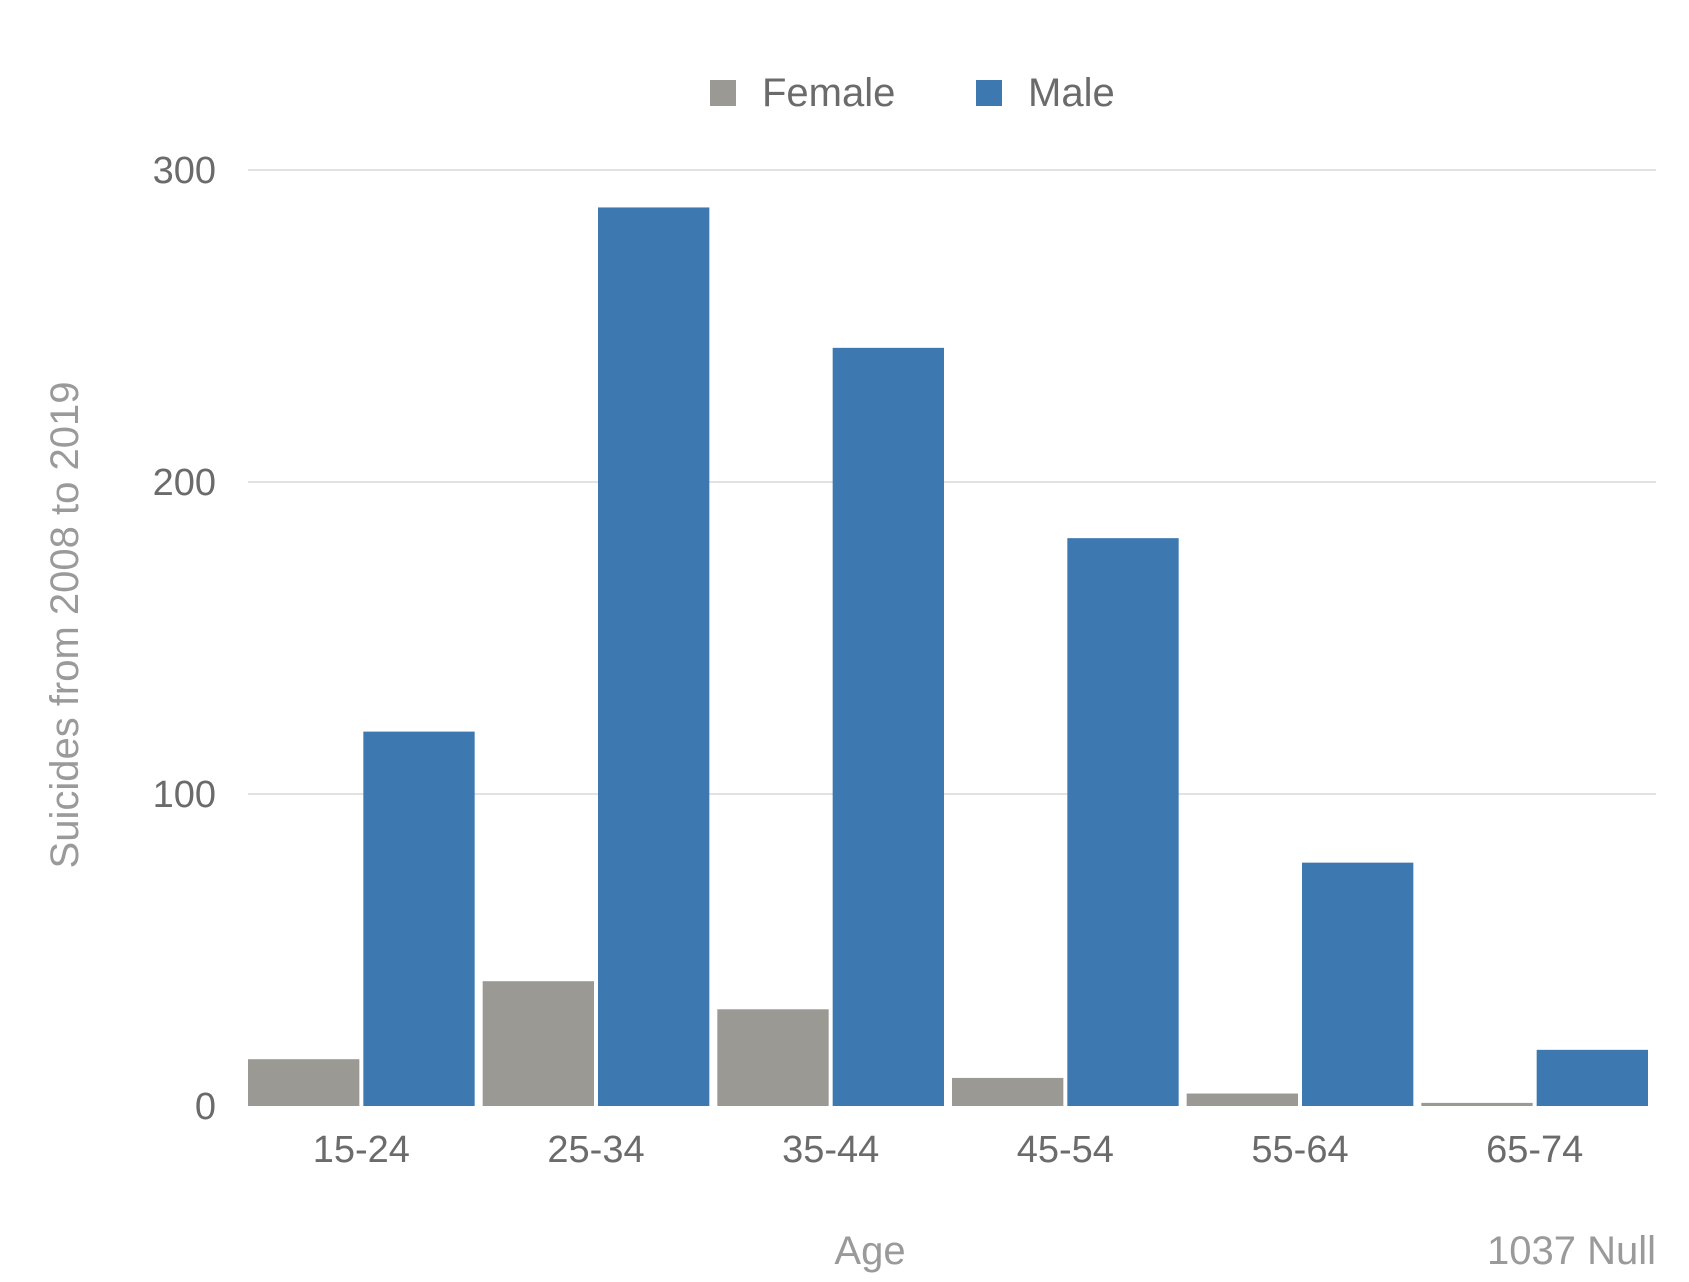 Image resolution: width=1689 pixels, height=1282 pixels. Describe the element at coordinates (830, 1150) in the screenshot. I see `x-tick-label: 35-44` at that location.